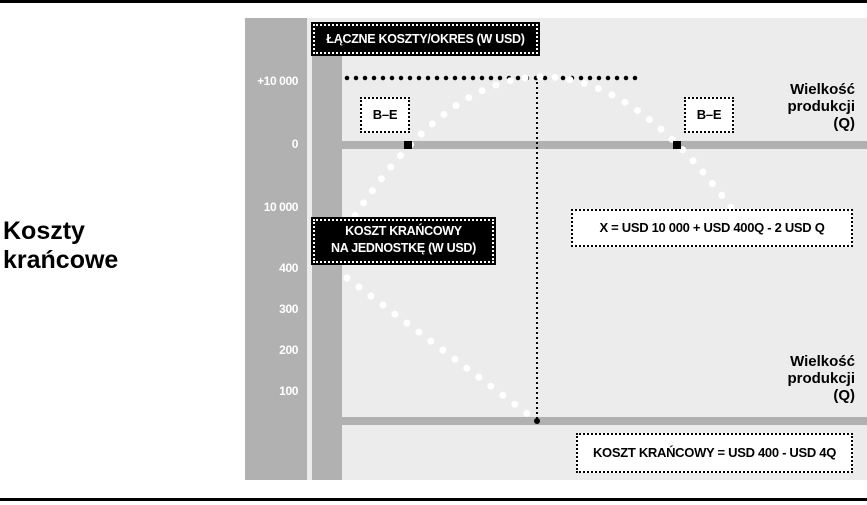  What do you see at coordinates (714, 453) in the screenshot?
I see `marginal-cost-equation: KOSZT KRAŃCOWY = USD 400 - USD 4Q` at bounding box center [714, 453].